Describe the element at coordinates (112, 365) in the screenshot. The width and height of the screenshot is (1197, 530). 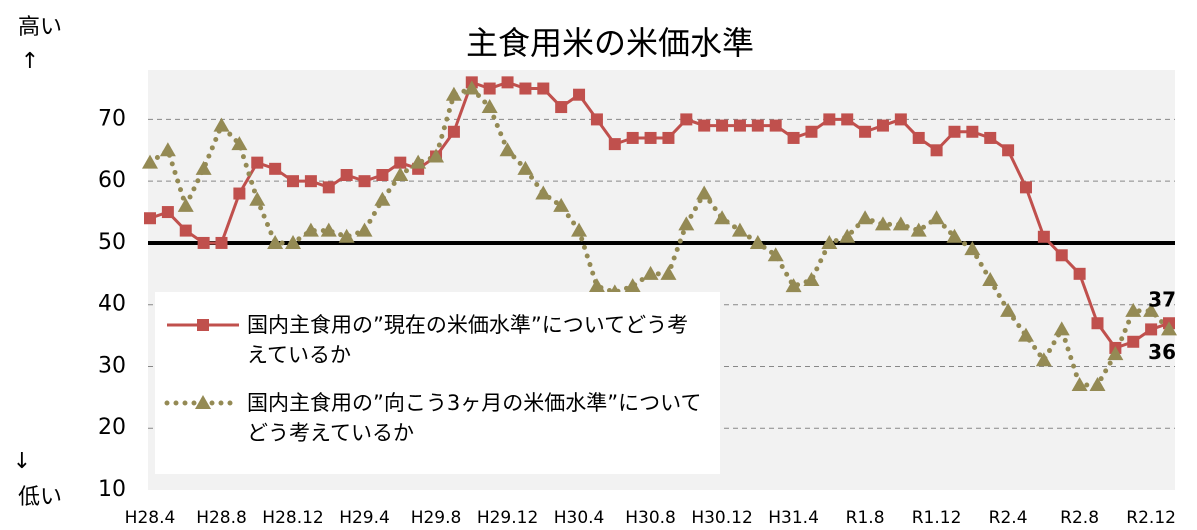
I see `y-tick-label: 30` at that location.